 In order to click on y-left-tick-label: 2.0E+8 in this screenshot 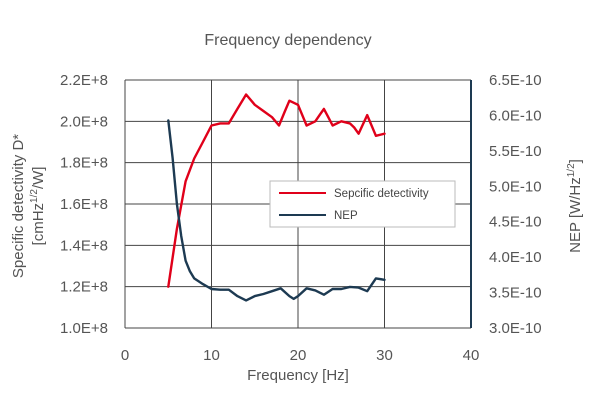, I will do `click(84, 121)`.